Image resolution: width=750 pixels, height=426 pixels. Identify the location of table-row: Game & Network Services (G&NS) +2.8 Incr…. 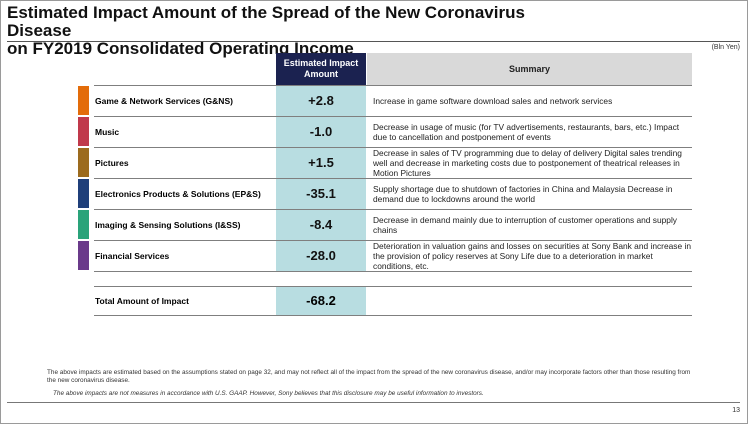
(385, 100).